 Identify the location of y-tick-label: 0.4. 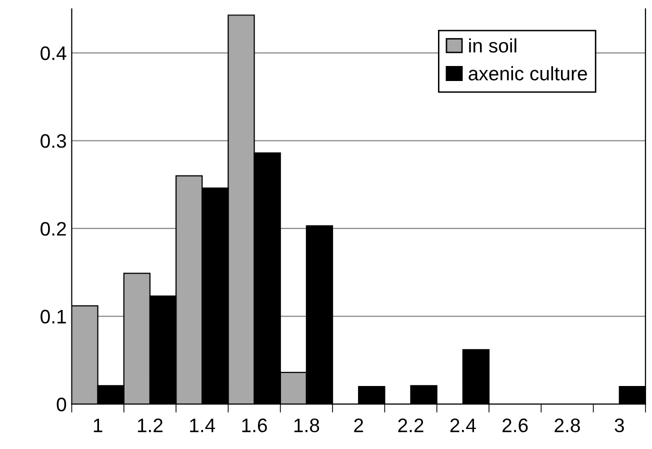
(53, 53).